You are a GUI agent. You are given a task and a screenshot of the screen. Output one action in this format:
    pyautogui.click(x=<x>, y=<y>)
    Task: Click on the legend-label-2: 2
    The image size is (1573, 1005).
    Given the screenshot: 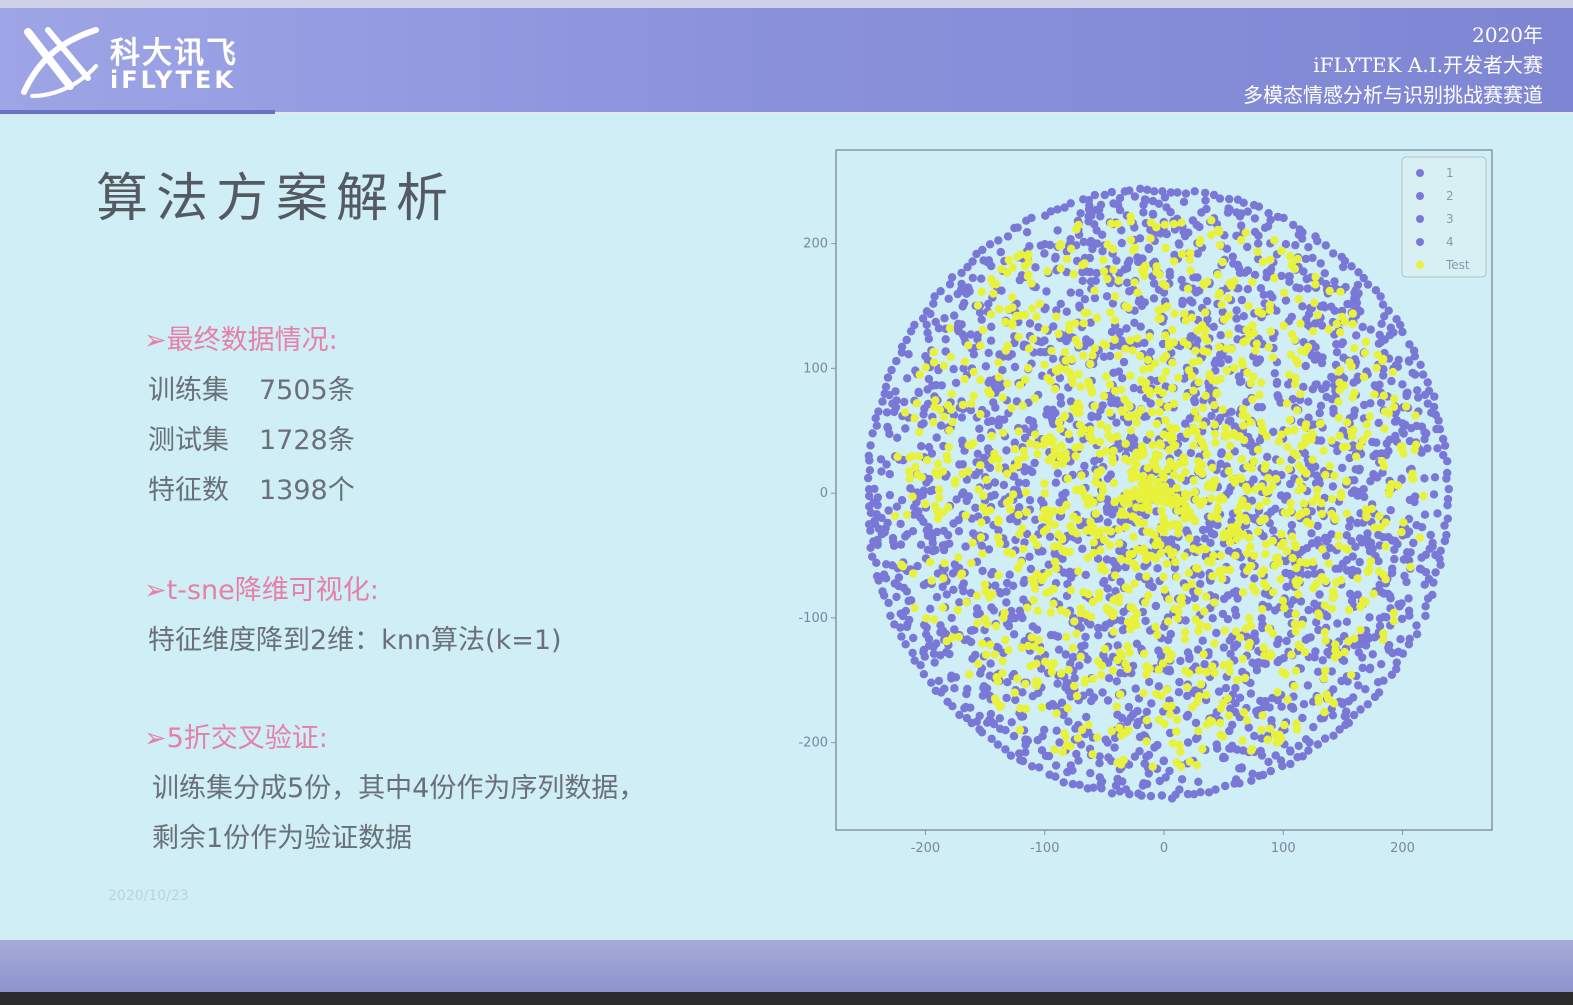 What is the action you would take?
    pyautogui.click(x=1450, y=196)
    